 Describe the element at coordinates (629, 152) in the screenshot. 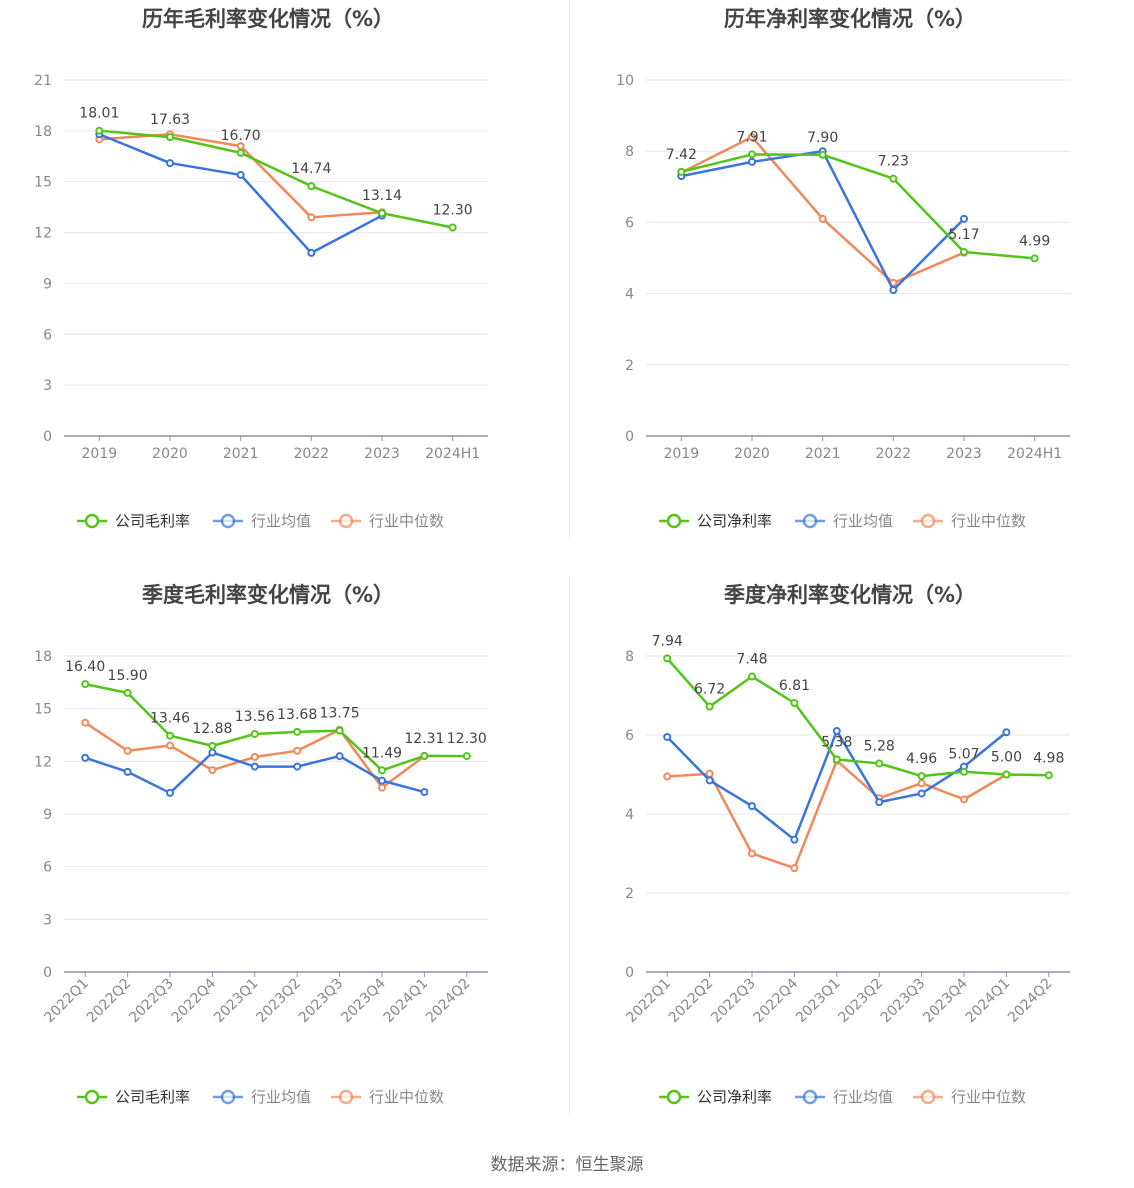

I see `y-tick-label: 8` at that location.